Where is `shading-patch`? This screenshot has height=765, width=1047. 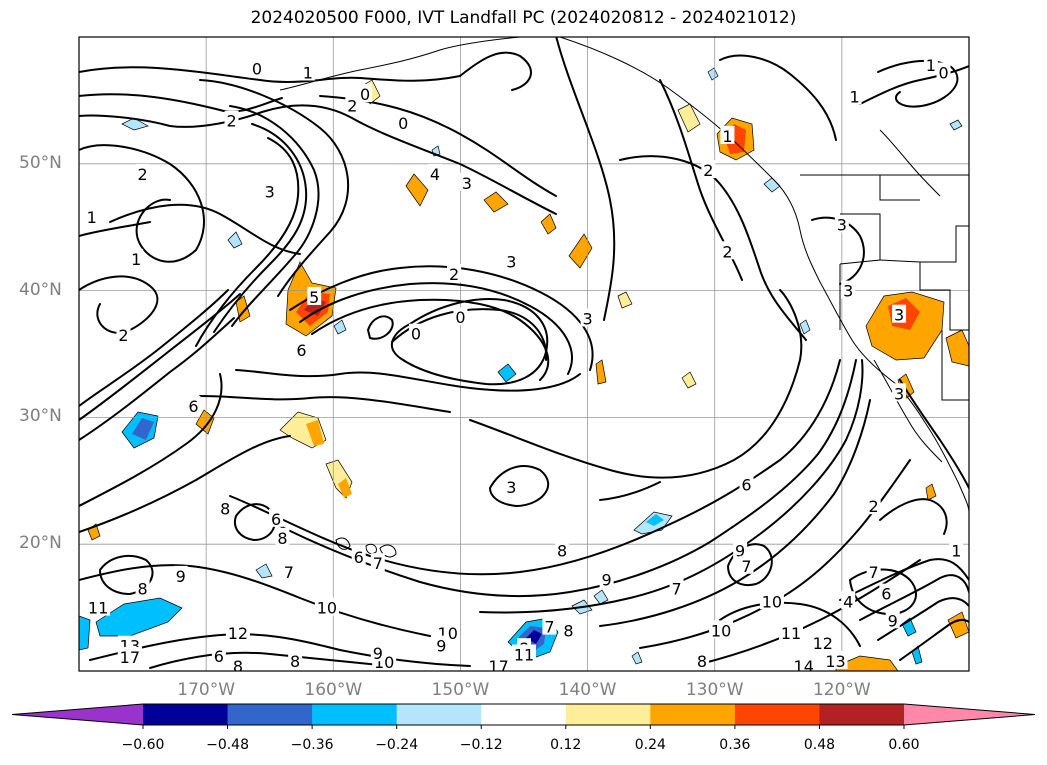
shading-patch is located at coordinates (84, 633).